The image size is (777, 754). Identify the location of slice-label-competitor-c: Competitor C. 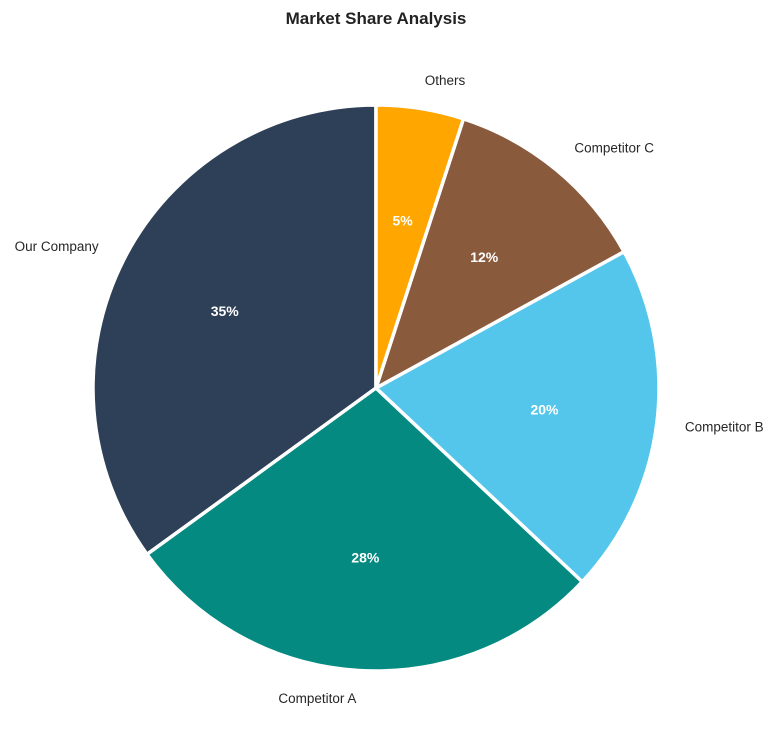
(614, 148).